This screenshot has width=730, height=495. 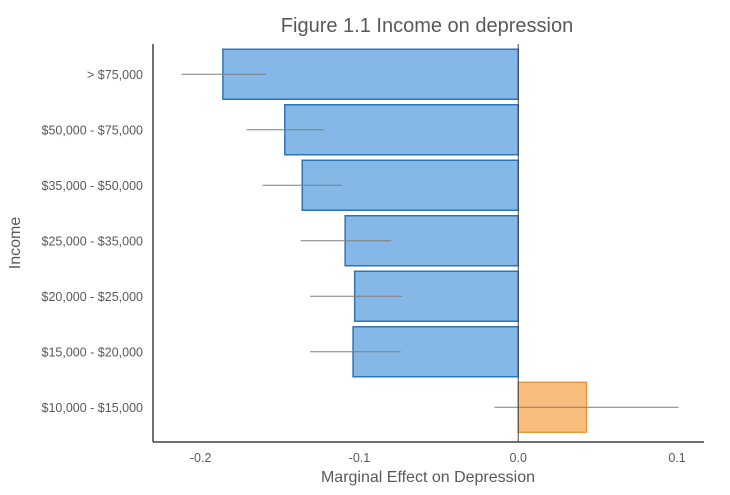 What do you see at coordinates (93, 297) in the screenshot?
I see `y-tick-label-4: $20,000 - $25,000` at bounding box center [93, 297].